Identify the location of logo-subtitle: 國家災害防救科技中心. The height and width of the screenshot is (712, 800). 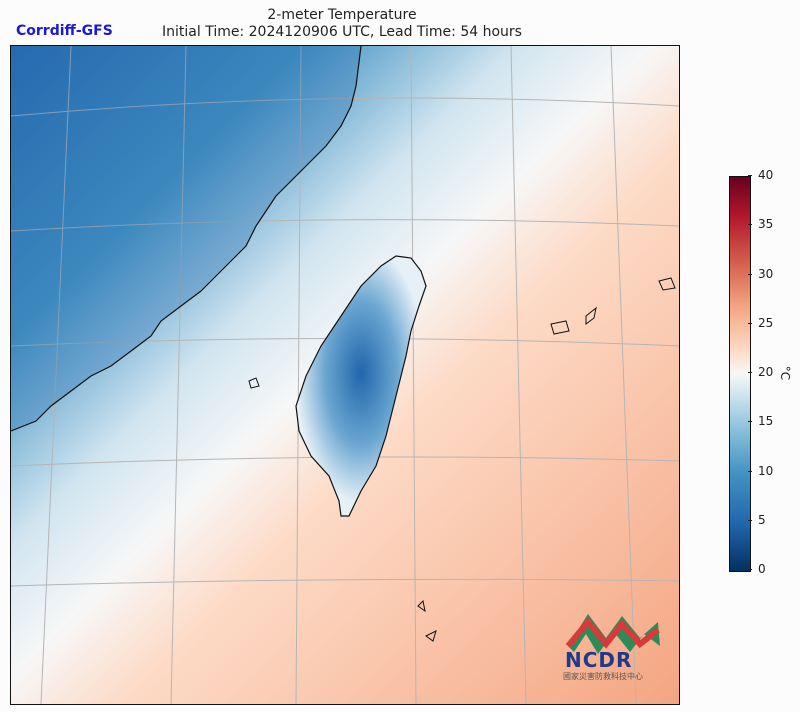
(603, 676).